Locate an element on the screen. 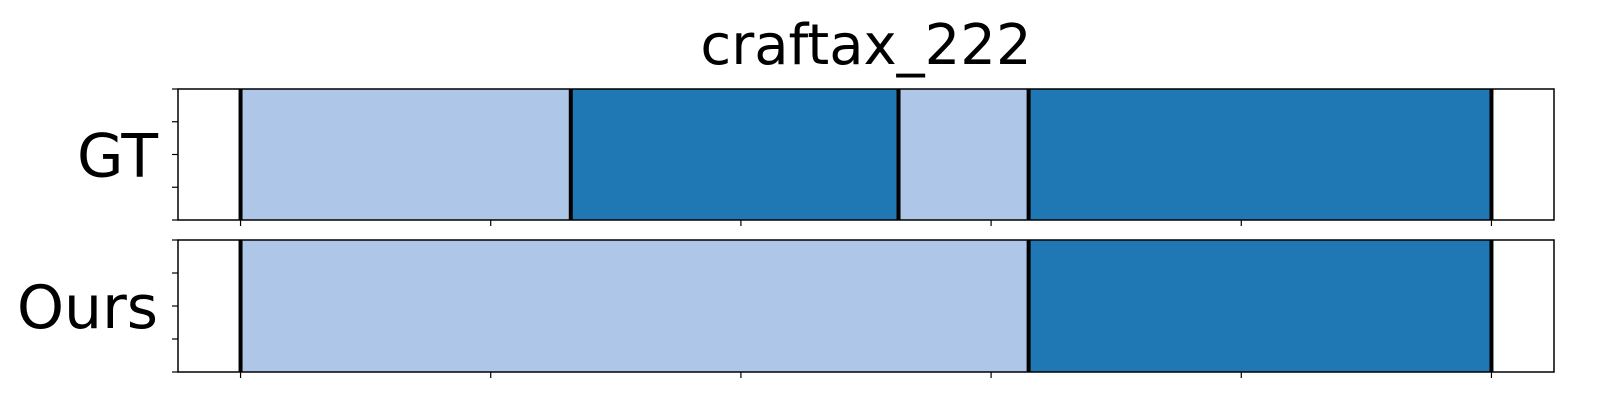 The image size is (1600, 400). row-label-gt: GT is located at coordinates (117, 157).